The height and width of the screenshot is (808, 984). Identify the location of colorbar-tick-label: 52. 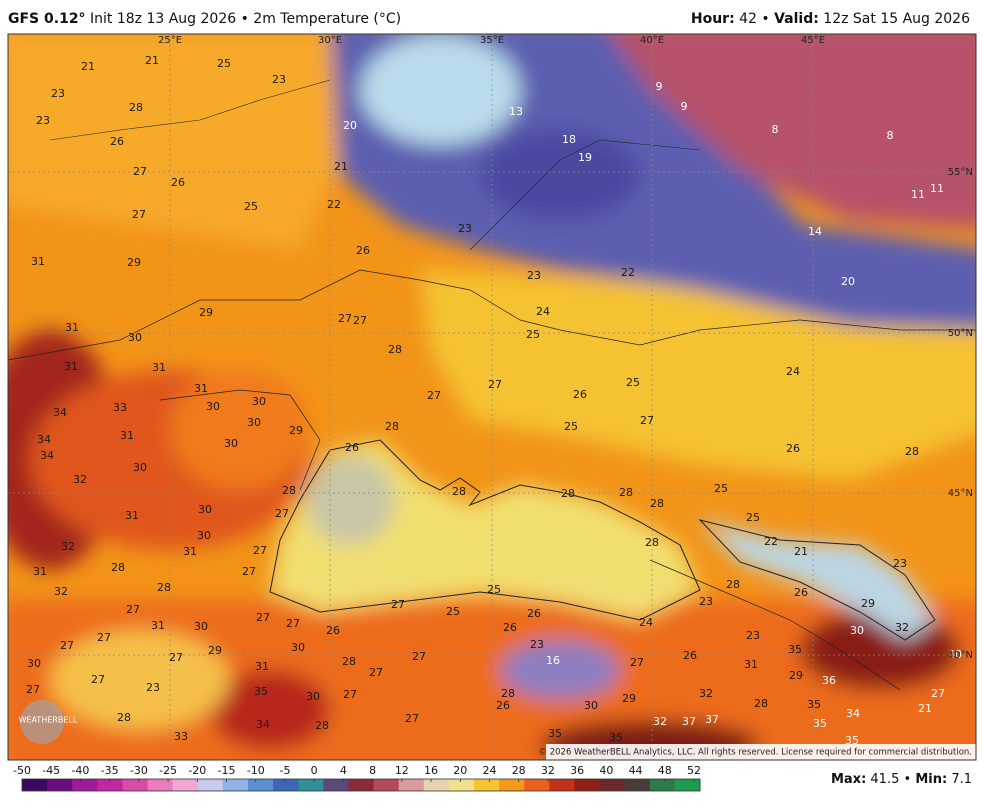
(694, 770).